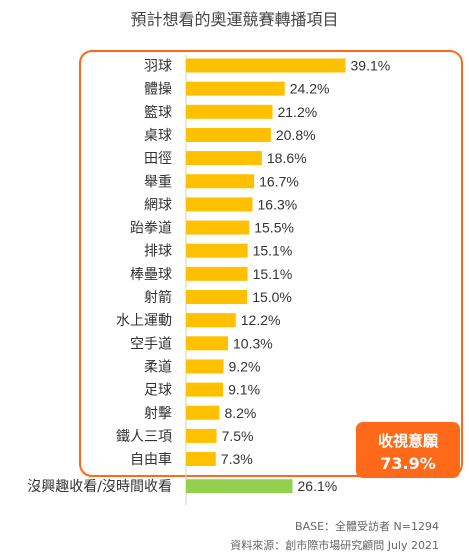 The image size is (469, 557). What do you see at coordinates (408, 463) in the screenshot?
I see `callout-value: 73.9%` at bounding box center [408, 463].